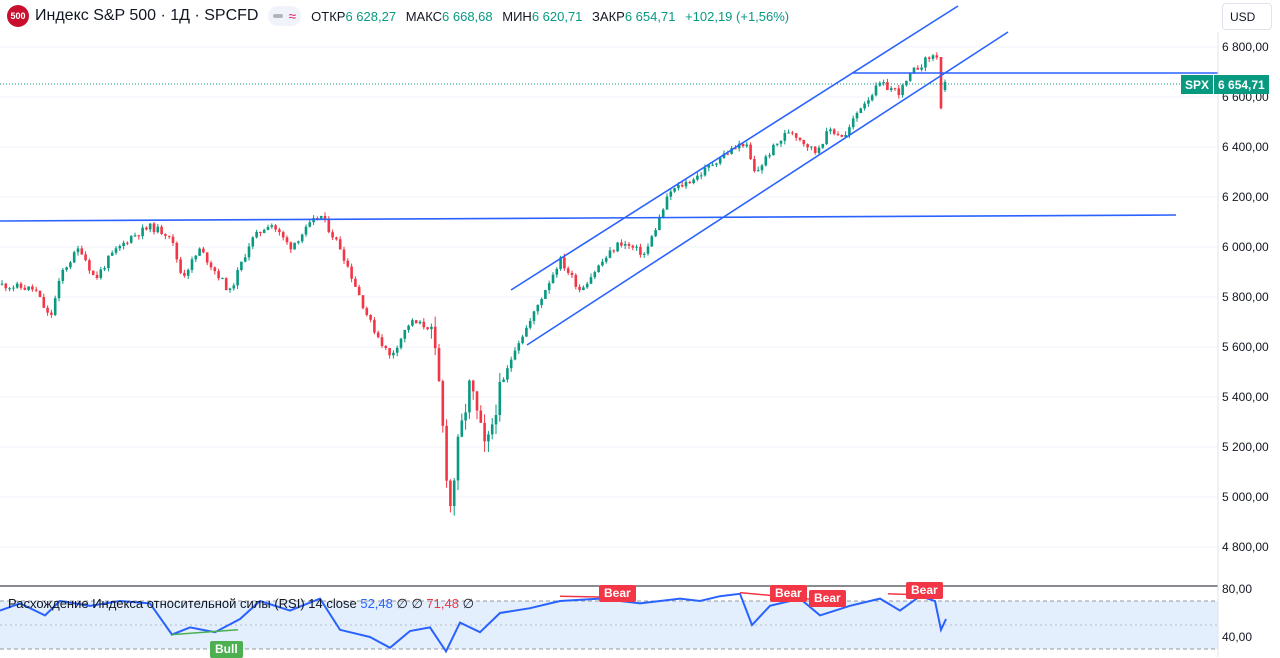 The height and width of the screenshot is (658, 1280). What do you see at coordinates (650, 16) in the screenshot?
I see `close-value: 6 654,71` at bounding box center [650, 16].